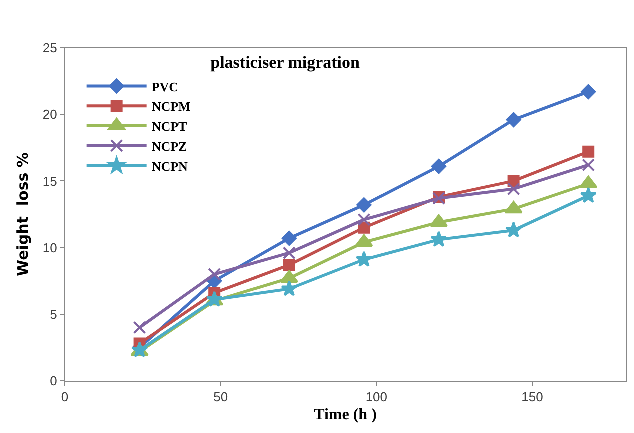  What do you see at coordinates (221, 397) in the screenshot?
I see `x-tick-label: 50` at bounding box center [221, 397].